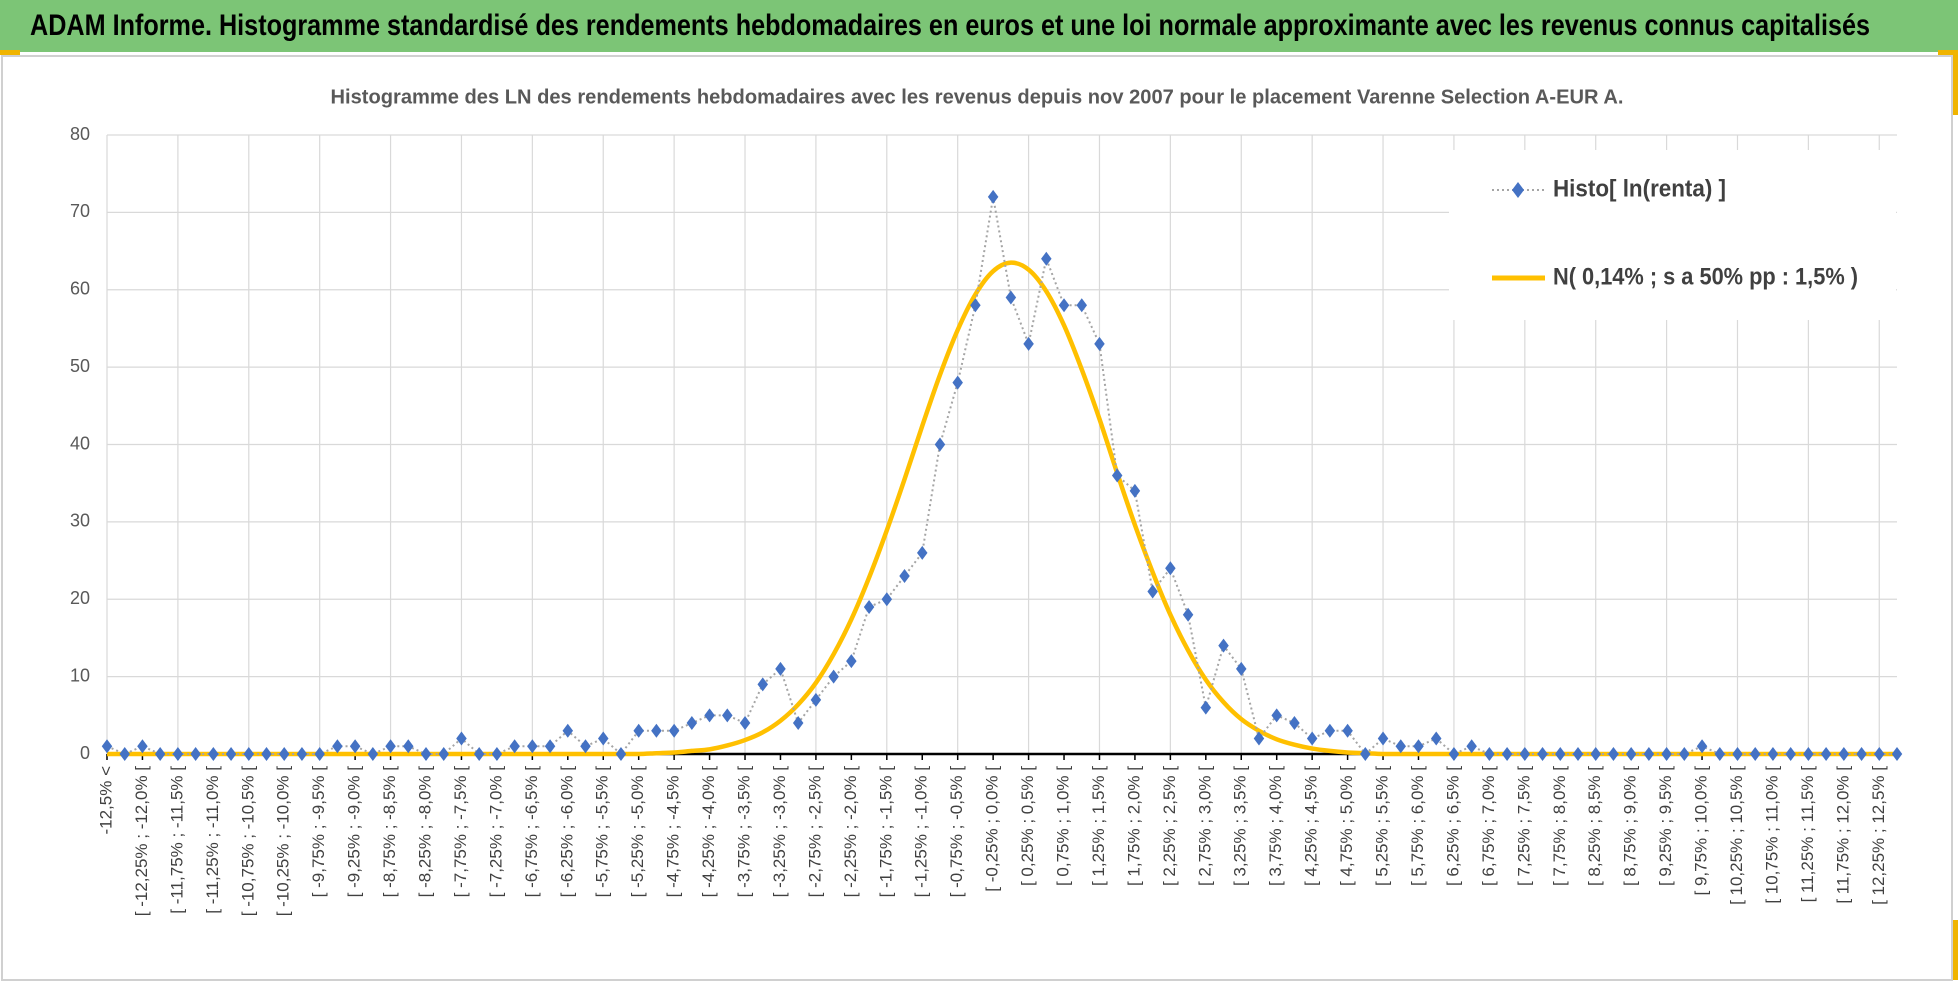 This screenshot has width=1958, height=984. What do you see at coordinates (1701, 831) in the screenshot?
I see `x-tick-label: [ 9,75% ; 10,0% [` at bounding box center [1701, 831].